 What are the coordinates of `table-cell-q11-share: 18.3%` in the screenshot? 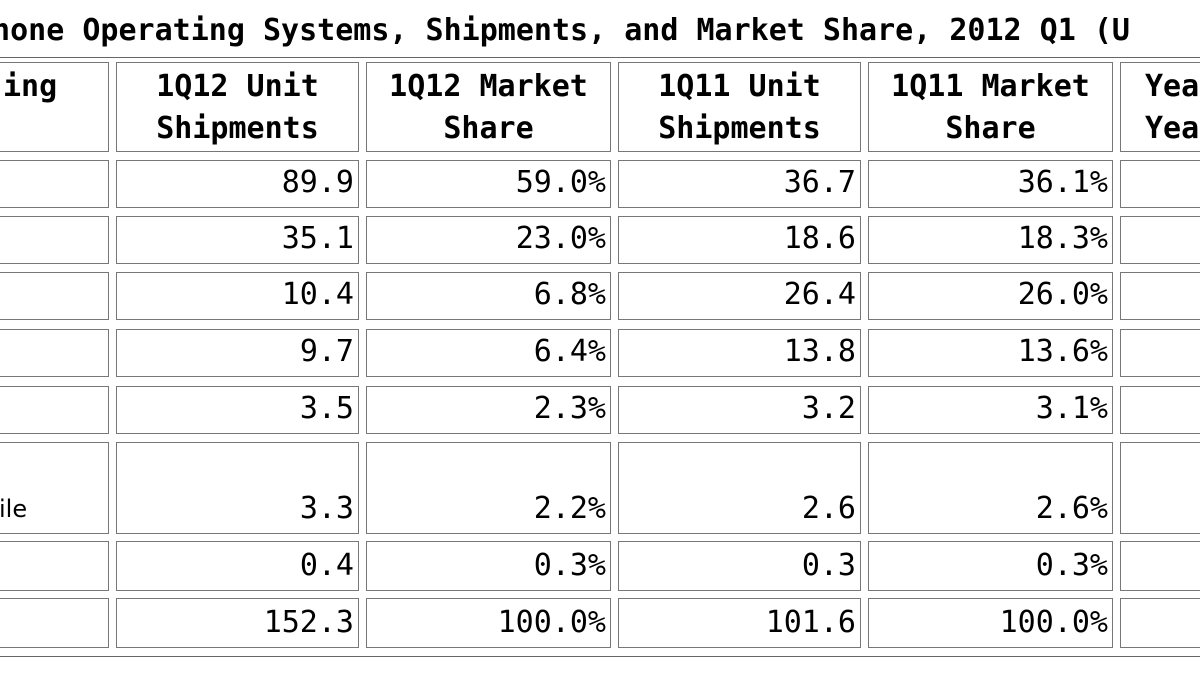 It's located at (990, 240).